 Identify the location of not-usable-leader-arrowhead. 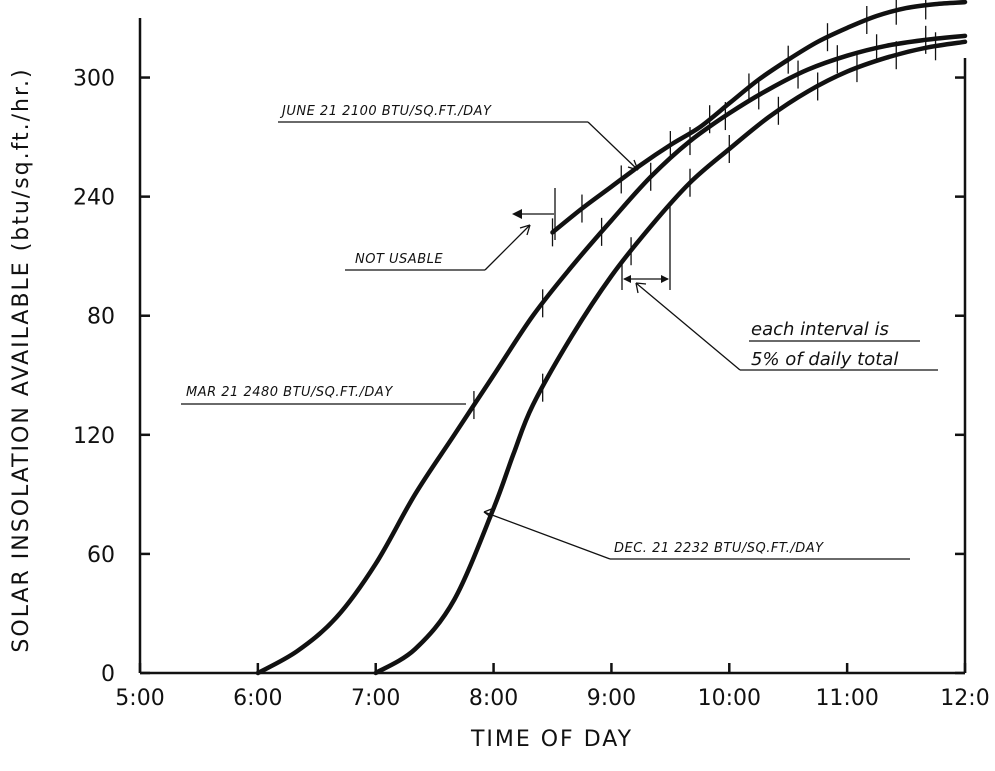
(525, 230).